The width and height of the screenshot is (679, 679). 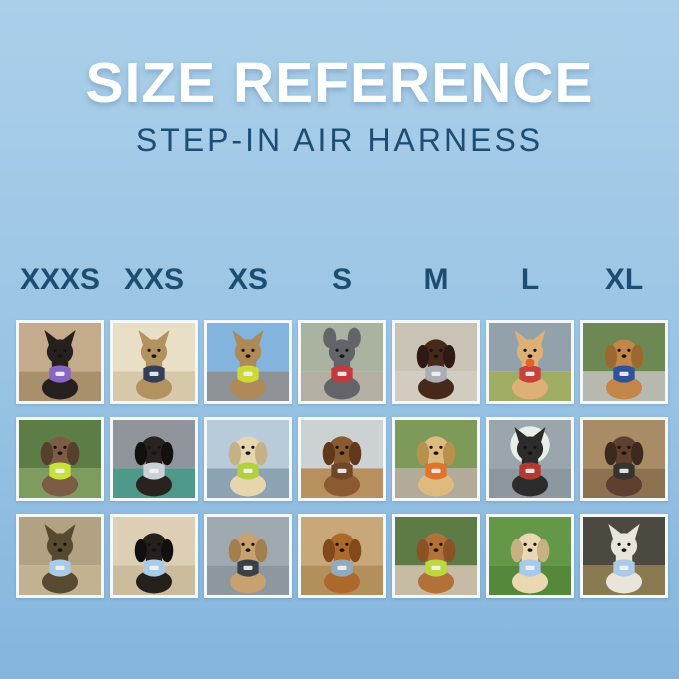 I want to click on pet-photo-l-row2, so click(x=530, y=459).